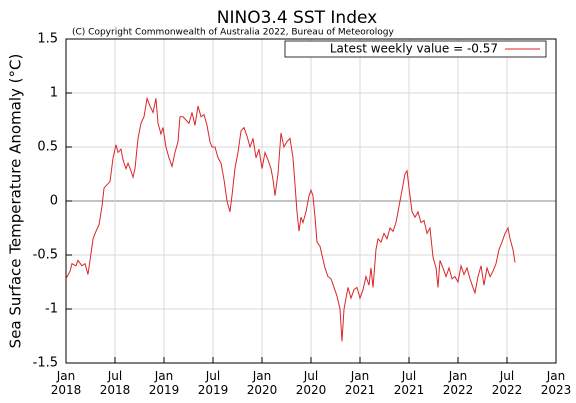  What do you see at coordinates (45, 363) in the screenshot?
I see `y-tick-label: -1.5` at bounding box center [45, 363].